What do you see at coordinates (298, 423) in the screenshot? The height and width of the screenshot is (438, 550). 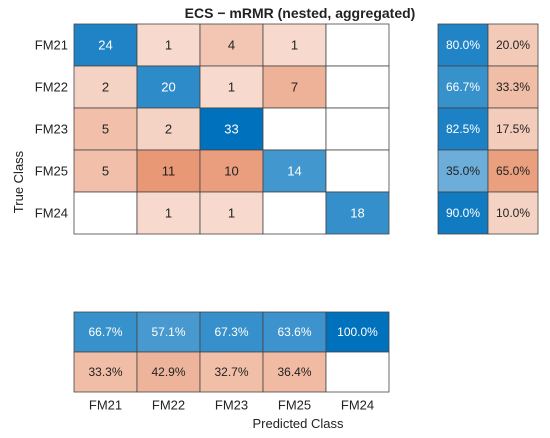 I see `x-axis-label: Predicted Class` at bounding box center [298, 423].